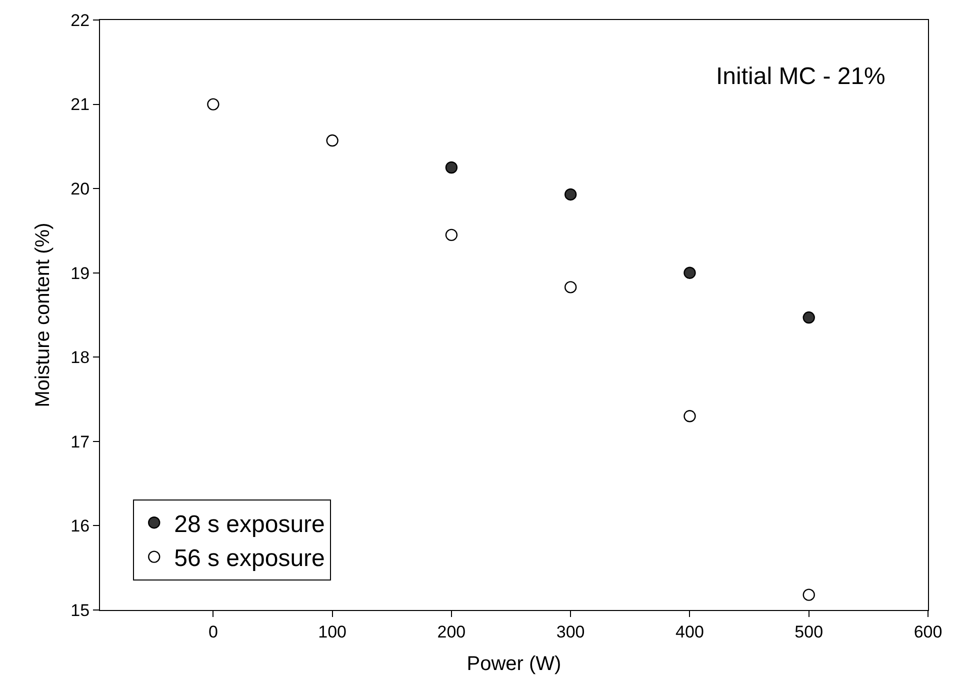  Describe the element at coordinates (570, 632) in the screenshot. I see `x-tick-label: 300` at that location.